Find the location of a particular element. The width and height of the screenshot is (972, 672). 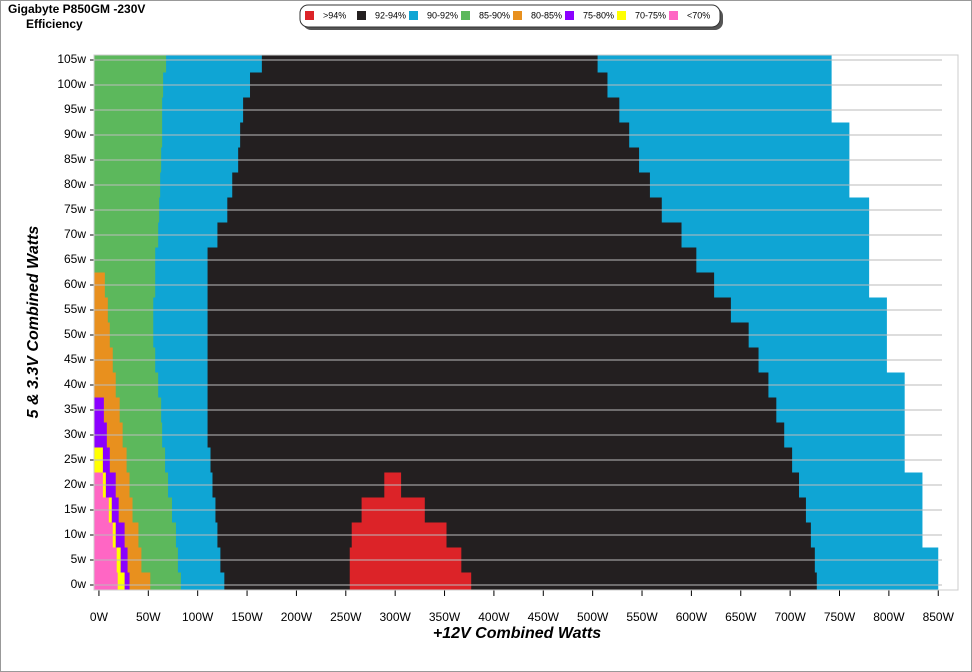

x-tick-label: 350W is located at coordinates (445, 617).